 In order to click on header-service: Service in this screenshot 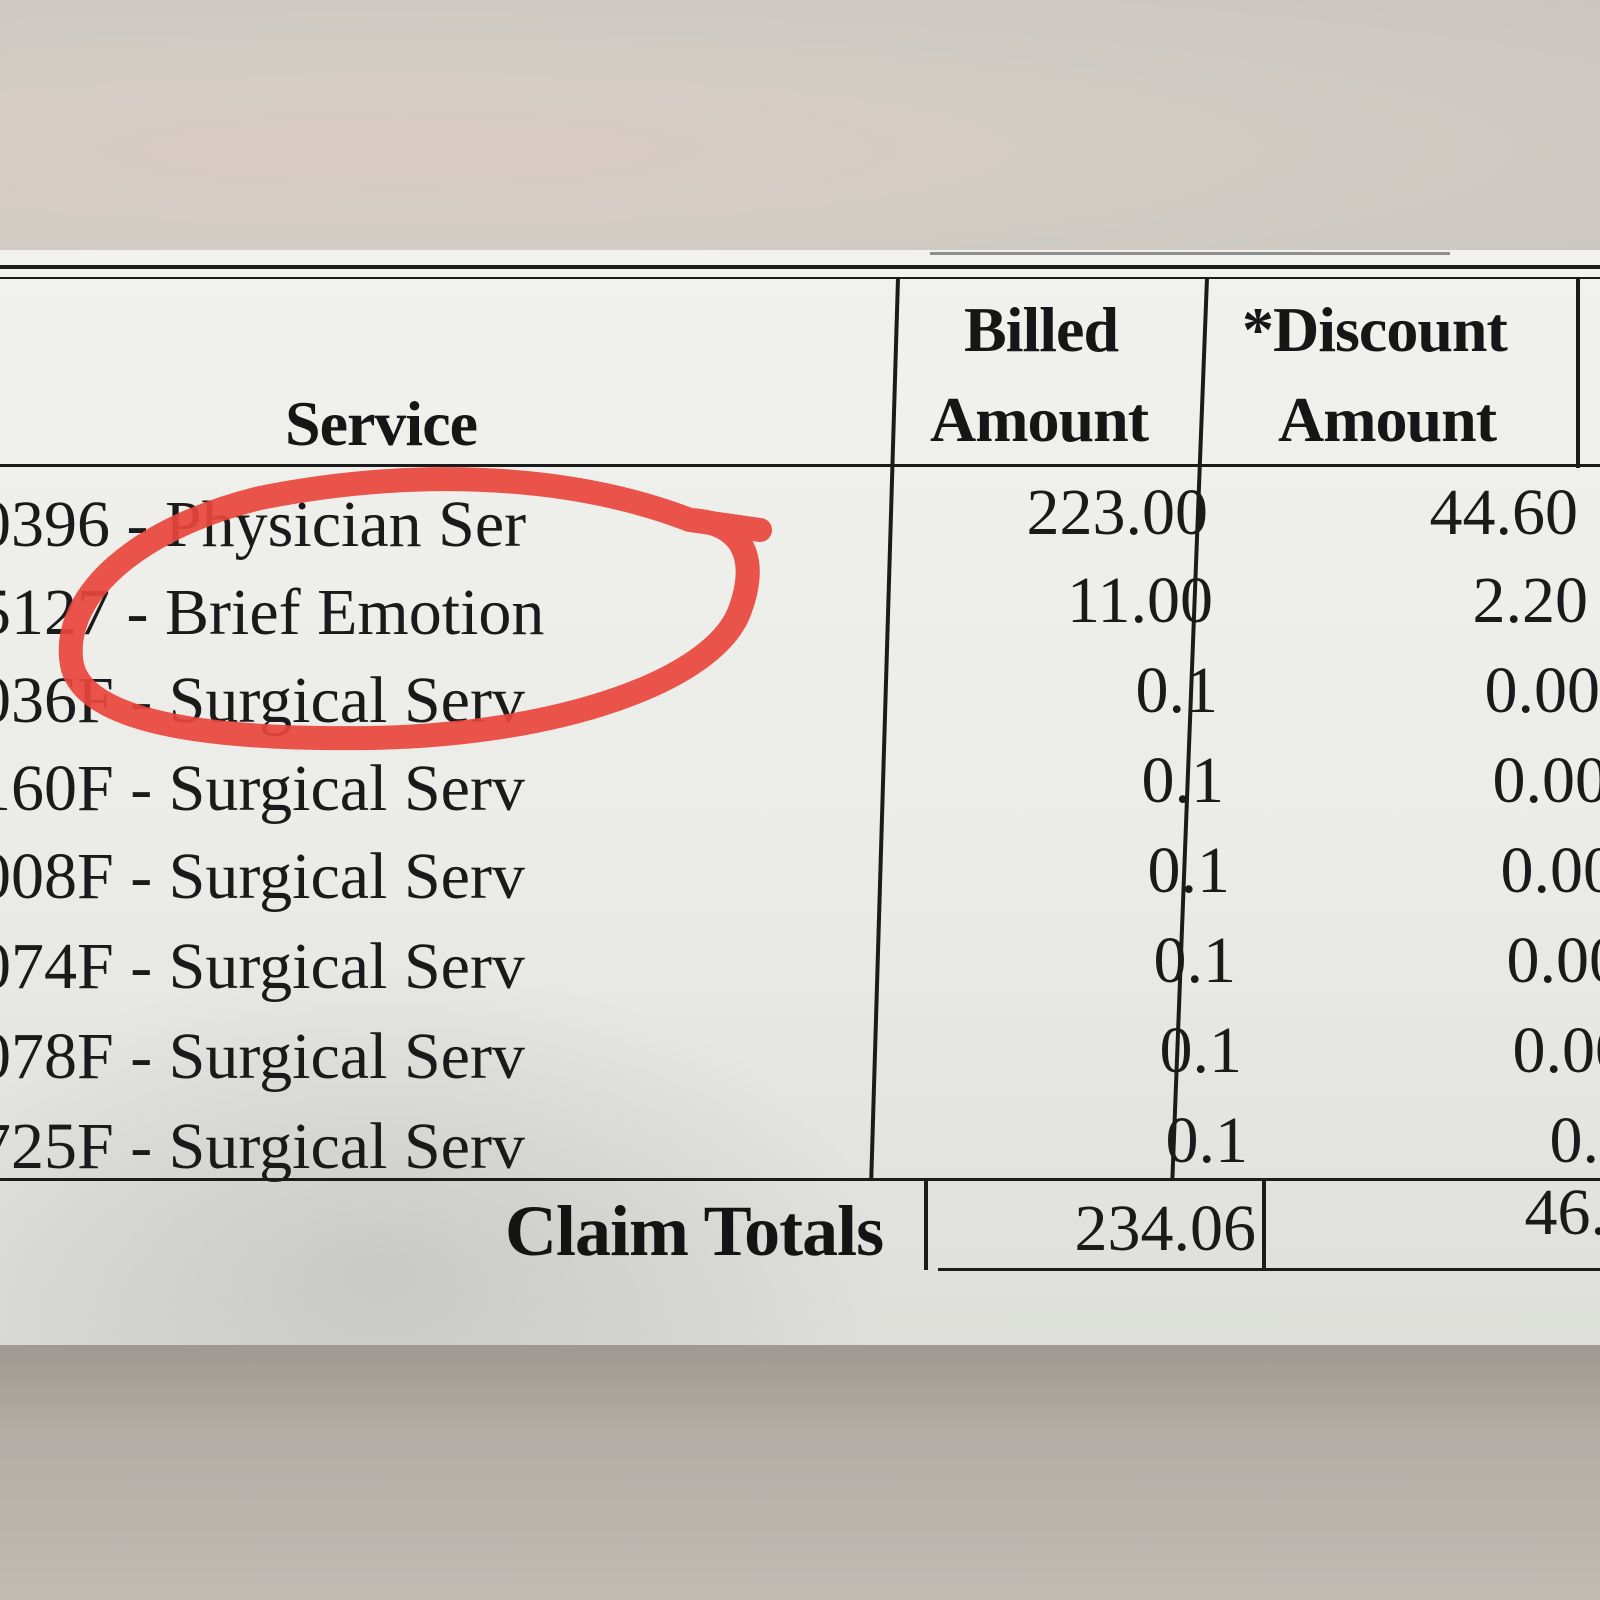, I will do `click(381, 423)`.